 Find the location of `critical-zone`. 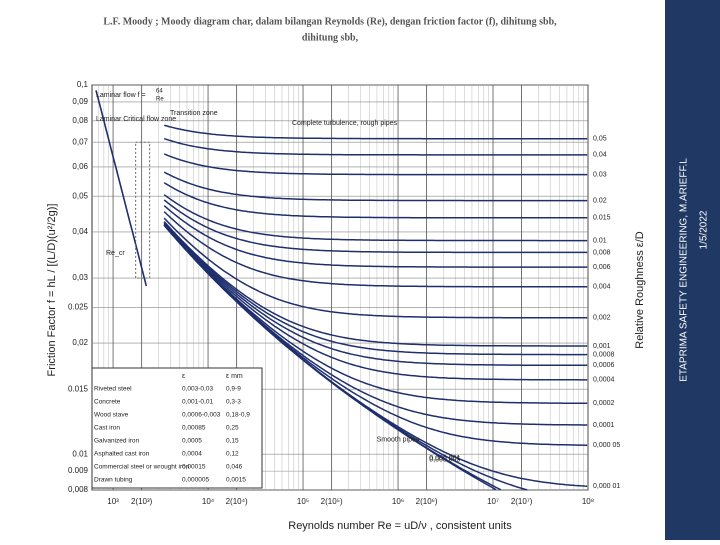

critical-zone is located at coordinates (143, 210).